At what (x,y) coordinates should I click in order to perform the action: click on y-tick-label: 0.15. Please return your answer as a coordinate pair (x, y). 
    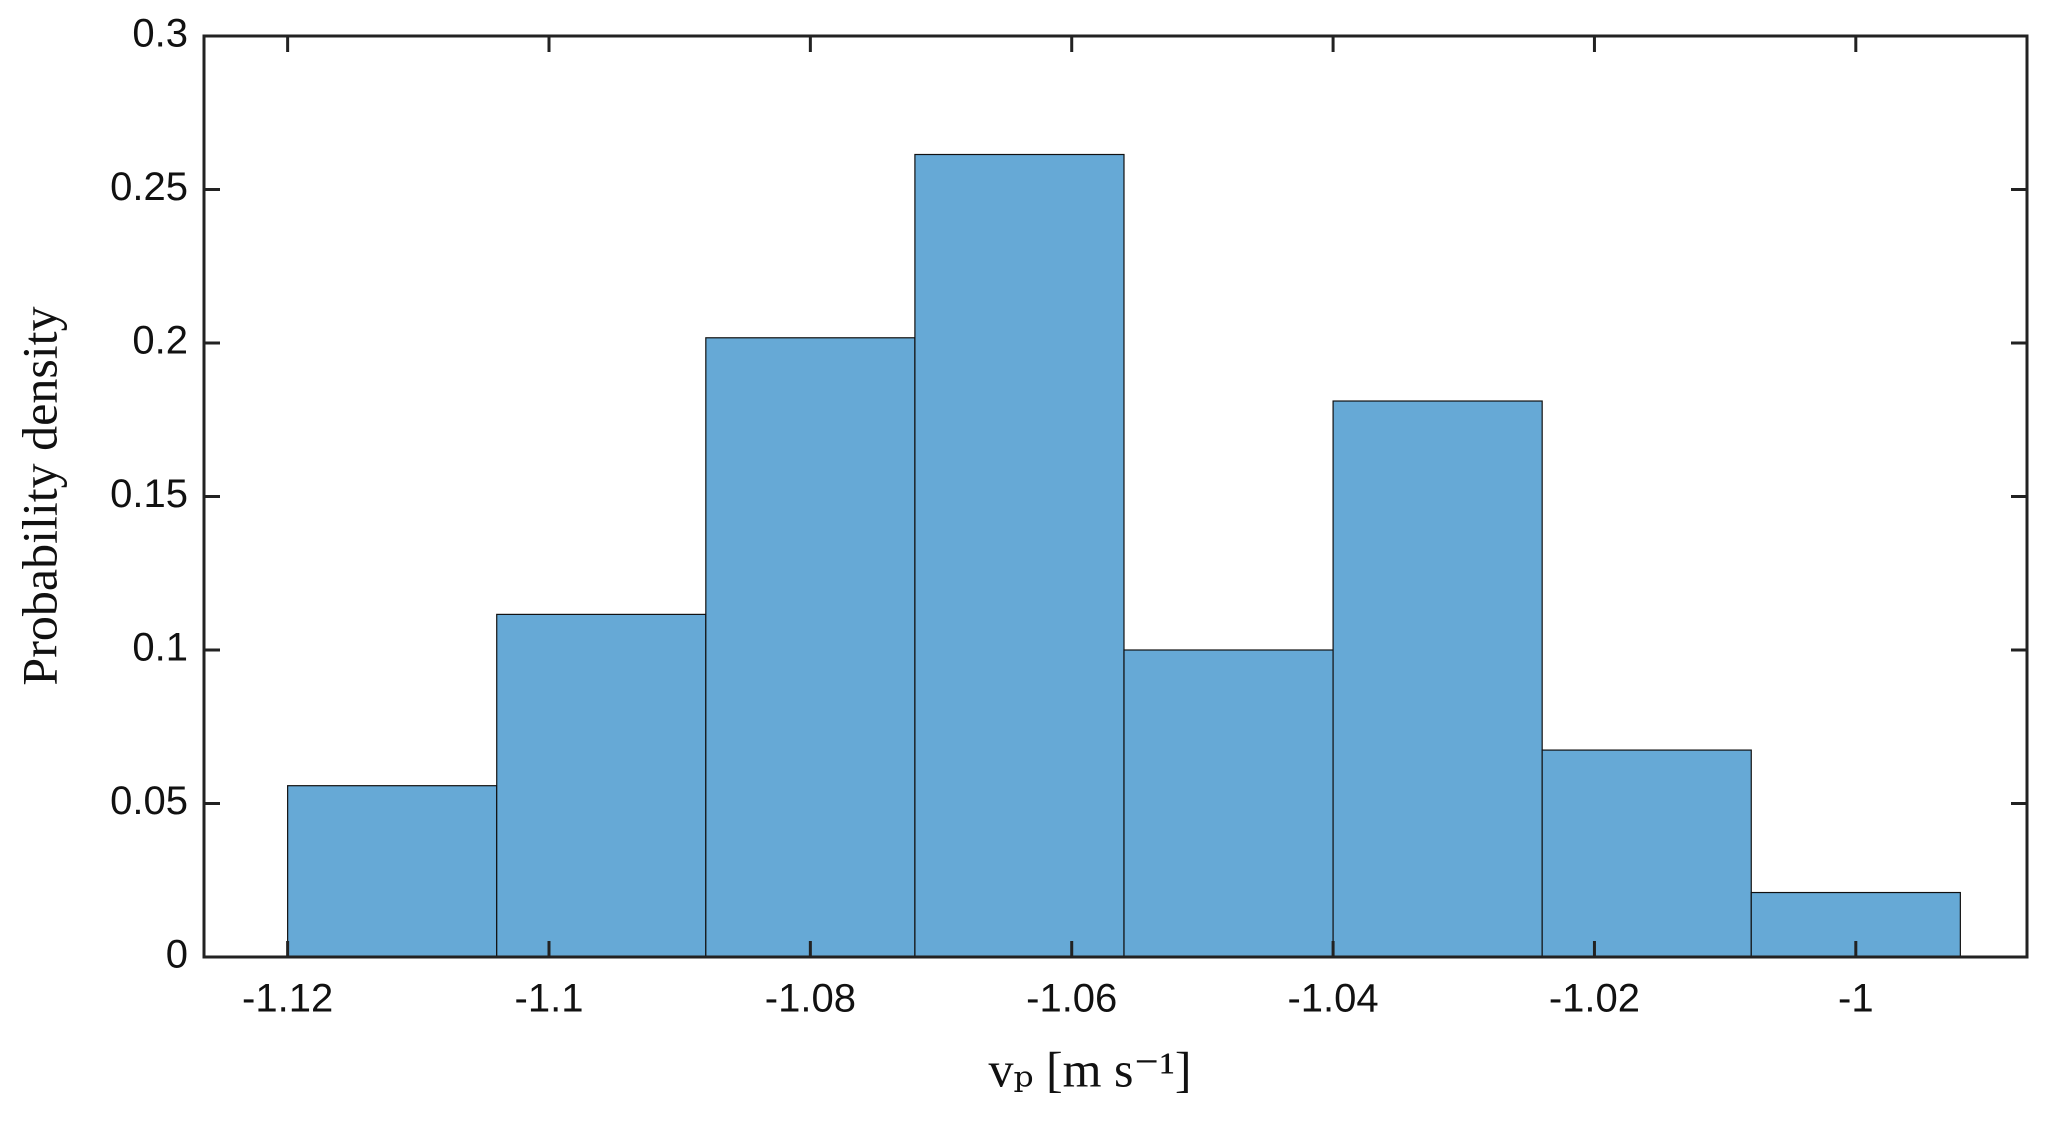
    Looking at the image, I should click on (149, 494).